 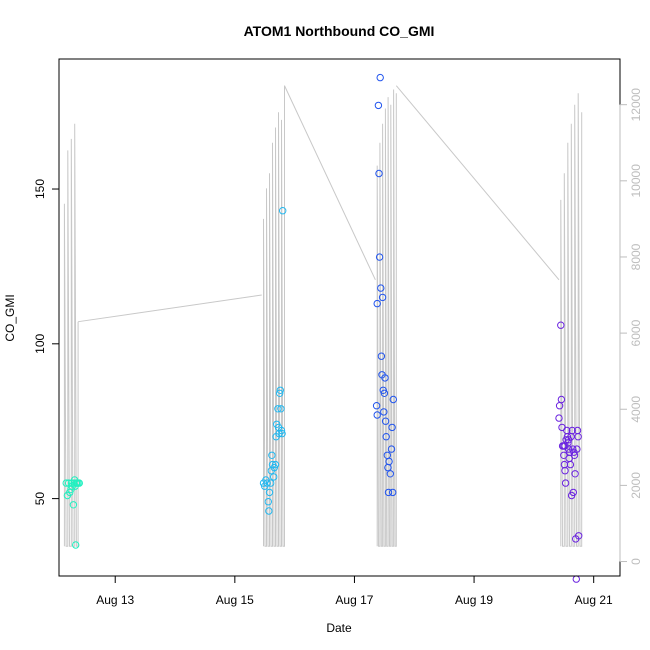 What do you see at coordinates (636, 105) in the screenshot?
I see `y2-tick-label: 12000` at bounding box center [636, 105].